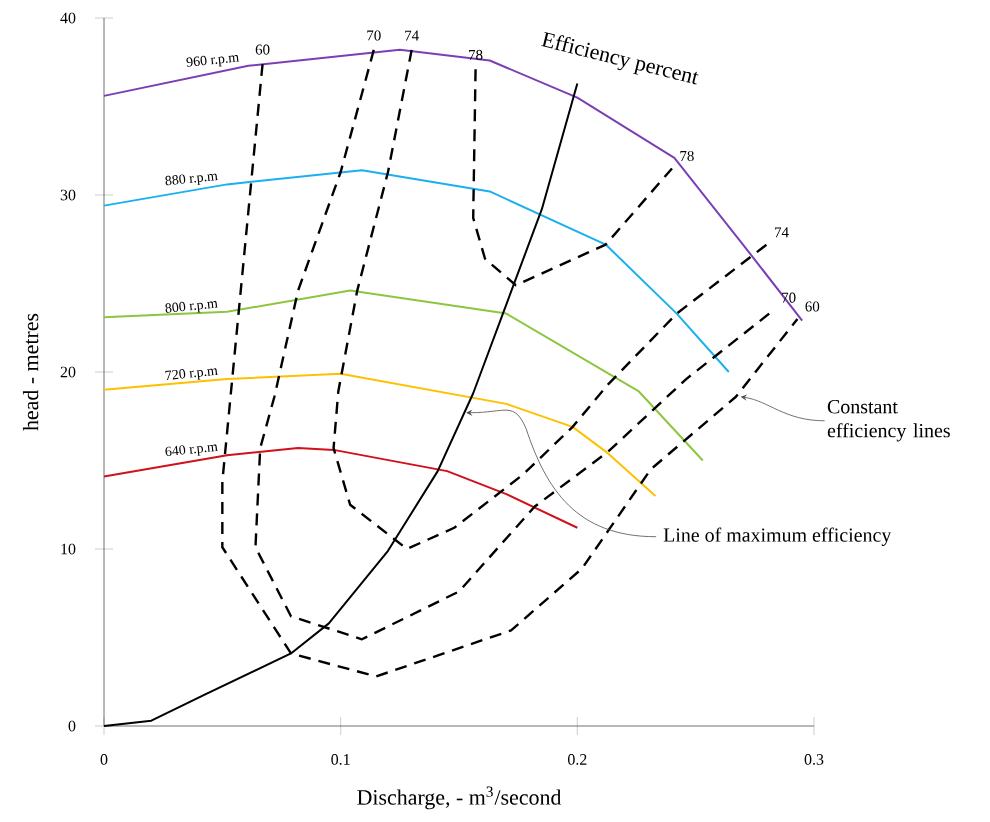 Image resolution: width=990 pixels, height=822 pixels. Describe the element at coordinates (777, 536) in the screenshot. I see `annotation: Line of maximum efficiency` at that location.